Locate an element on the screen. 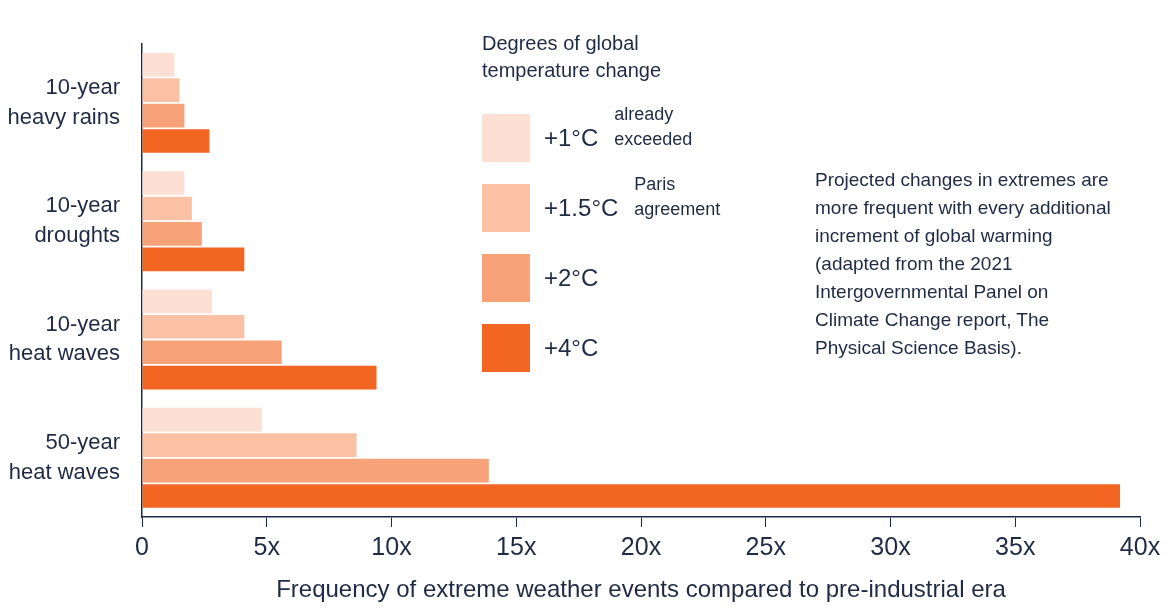 This screenshot has height=609, width=1175. x-tick-label: 20x is located at coordinates (641, 545).